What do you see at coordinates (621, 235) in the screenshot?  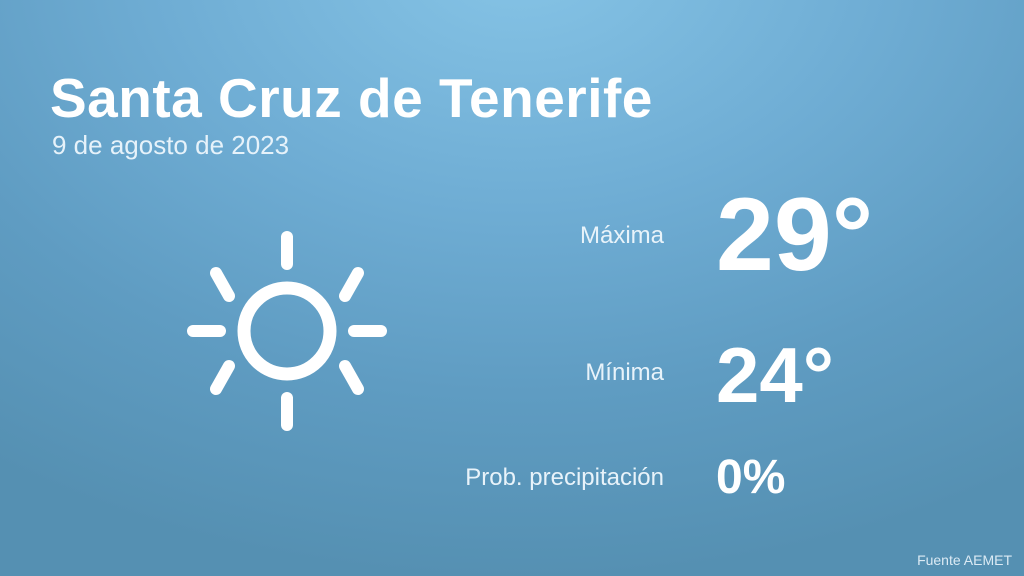 I see `max-label: Máxima` at bounding box center [621, 235].